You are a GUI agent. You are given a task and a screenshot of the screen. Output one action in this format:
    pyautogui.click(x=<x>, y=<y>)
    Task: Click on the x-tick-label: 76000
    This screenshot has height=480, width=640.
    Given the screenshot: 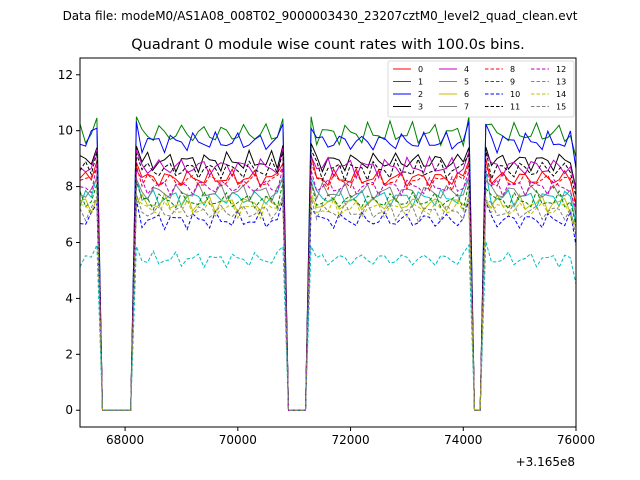 What is the action you would take?
    pyautogui.click(x=576, y=440)
    